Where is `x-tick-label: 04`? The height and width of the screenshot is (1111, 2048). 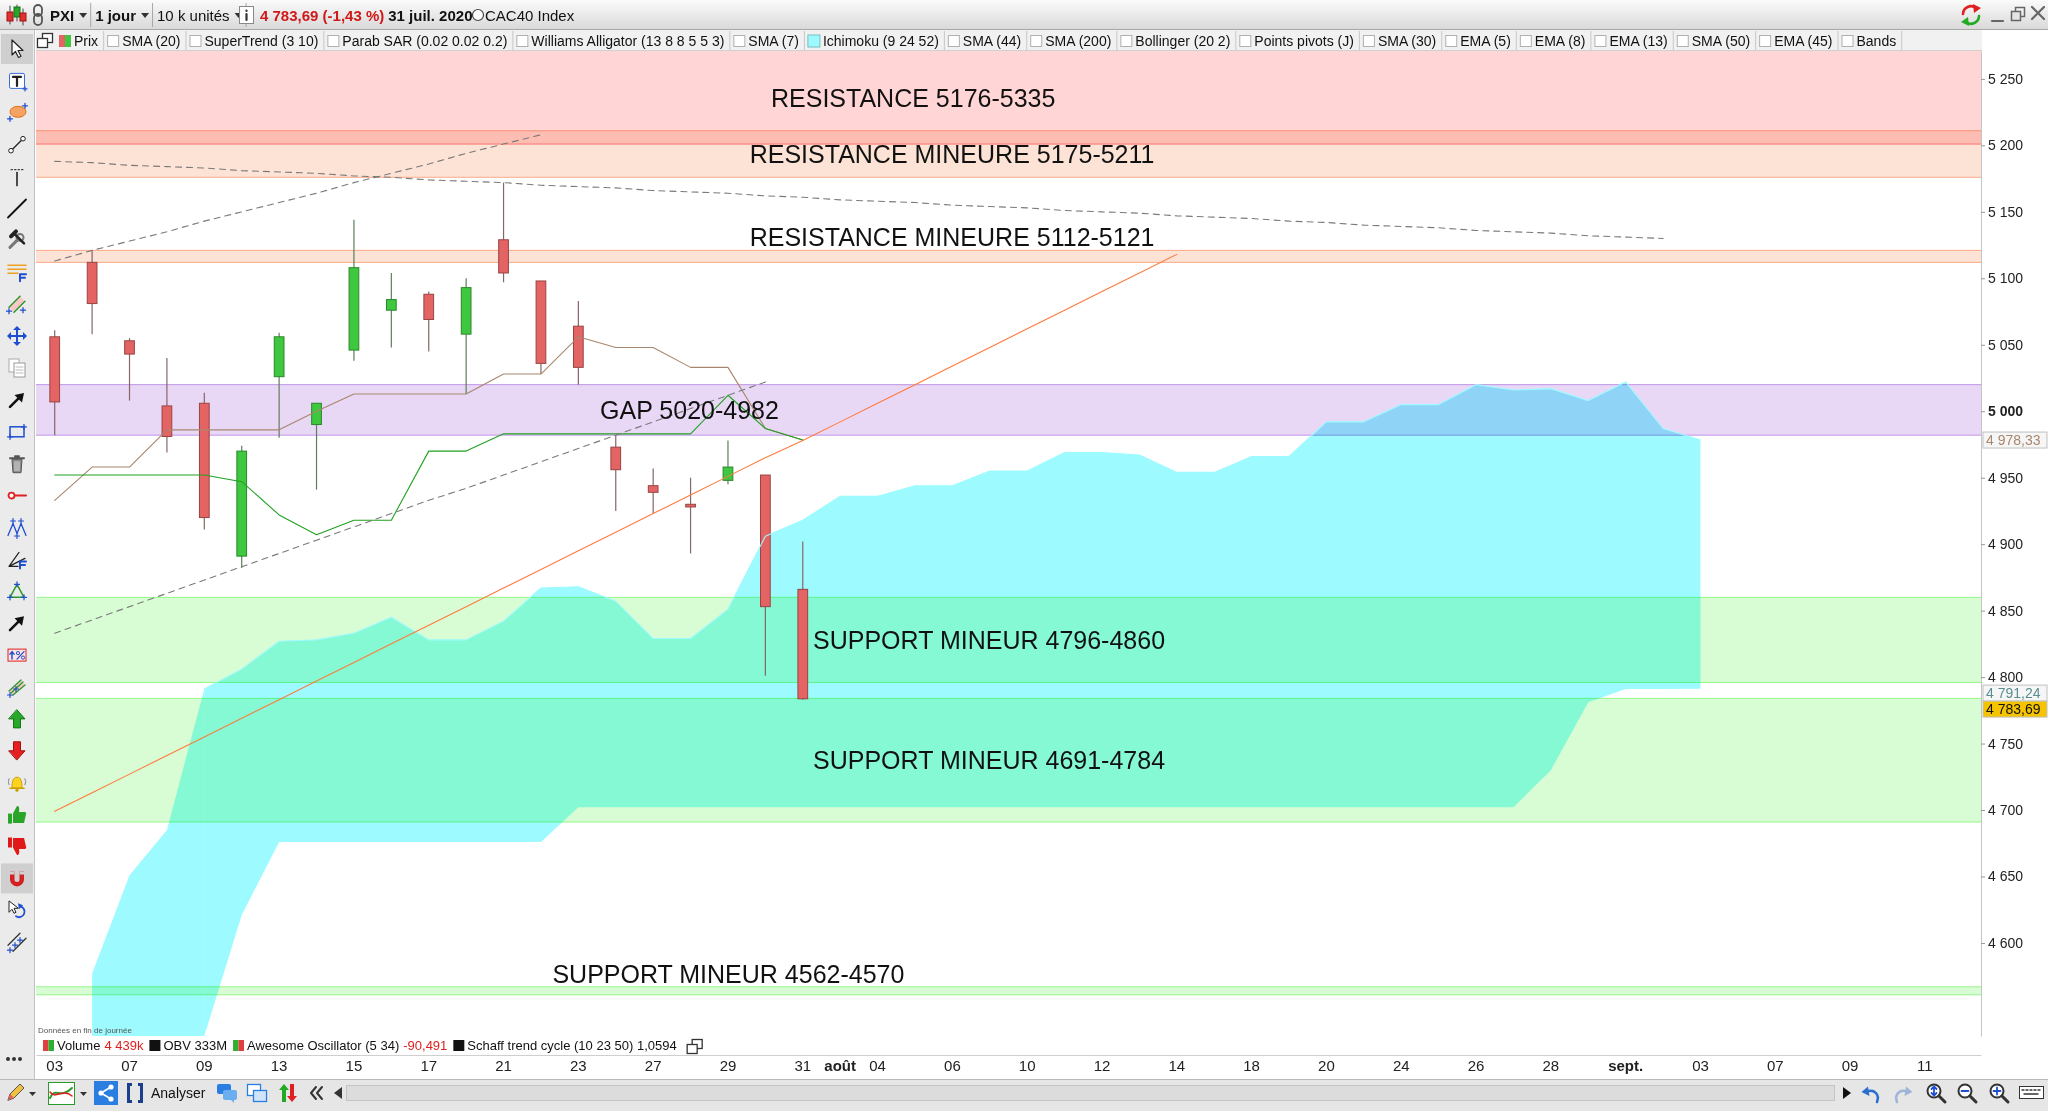
x-tick-label: 04 is located at coordinates (877, 1065).